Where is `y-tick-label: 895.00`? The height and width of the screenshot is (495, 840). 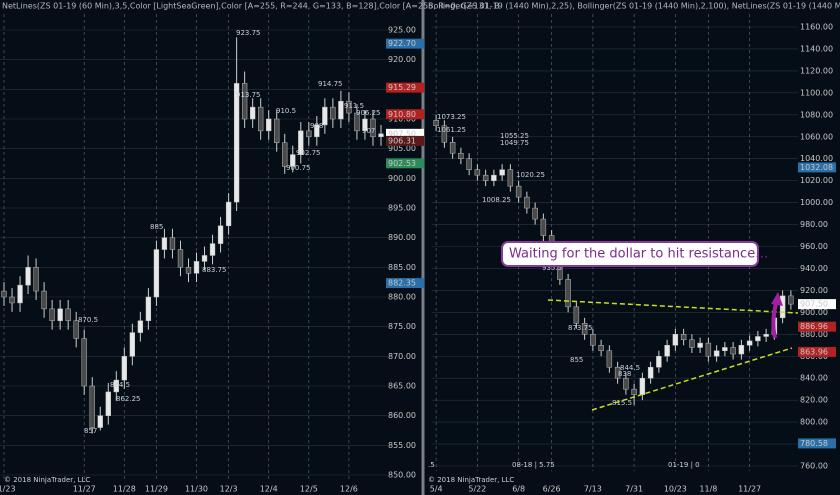 y-tick-label: 895.00 is located at coordinates (402, 208).